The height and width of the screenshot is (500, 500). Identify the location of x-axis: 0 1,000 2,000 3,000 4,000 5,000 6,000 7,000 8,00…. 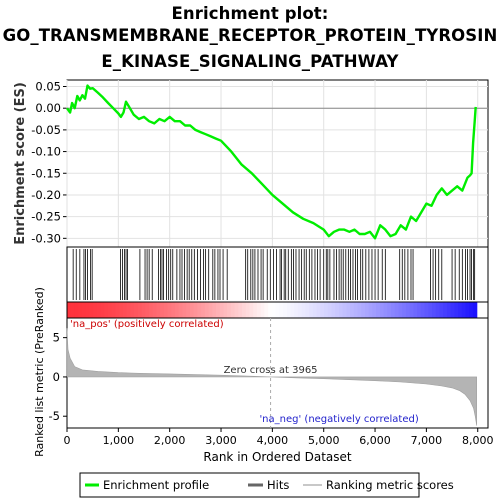
(279, 446).